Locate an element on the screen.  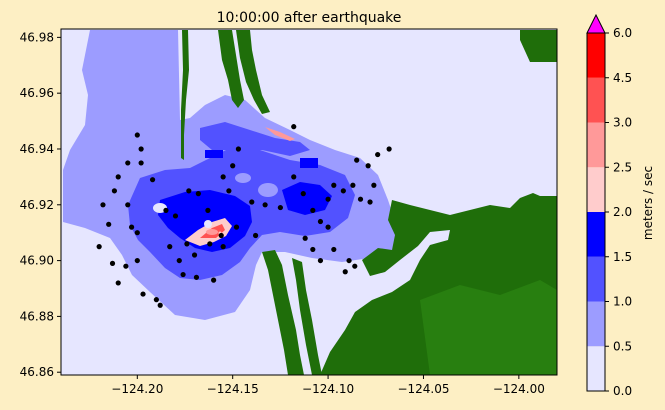
colorbar-tick-label: 4.5 is located at coordinates (622, 78).